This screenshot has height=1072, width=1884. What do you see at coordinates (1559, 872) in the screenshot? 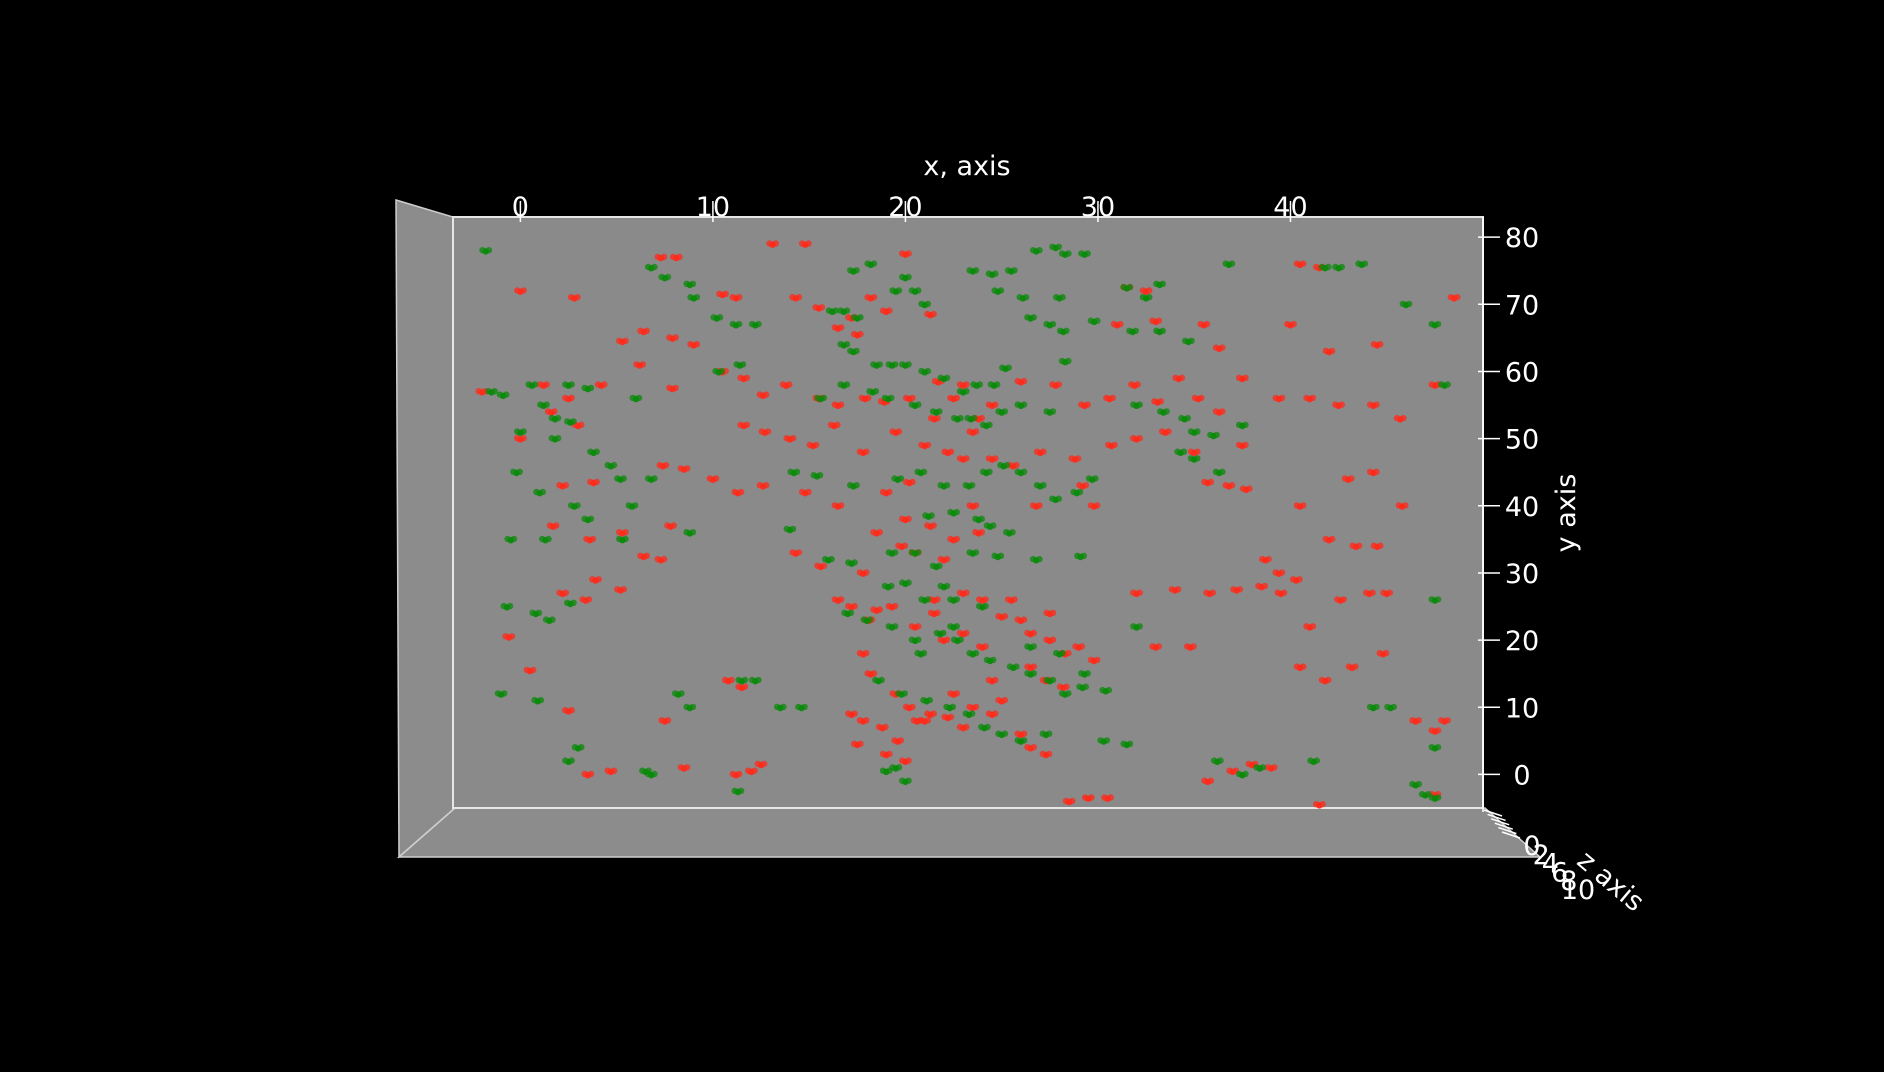
I see `z-tick-label: 6` at bounding box center [1559, 872].